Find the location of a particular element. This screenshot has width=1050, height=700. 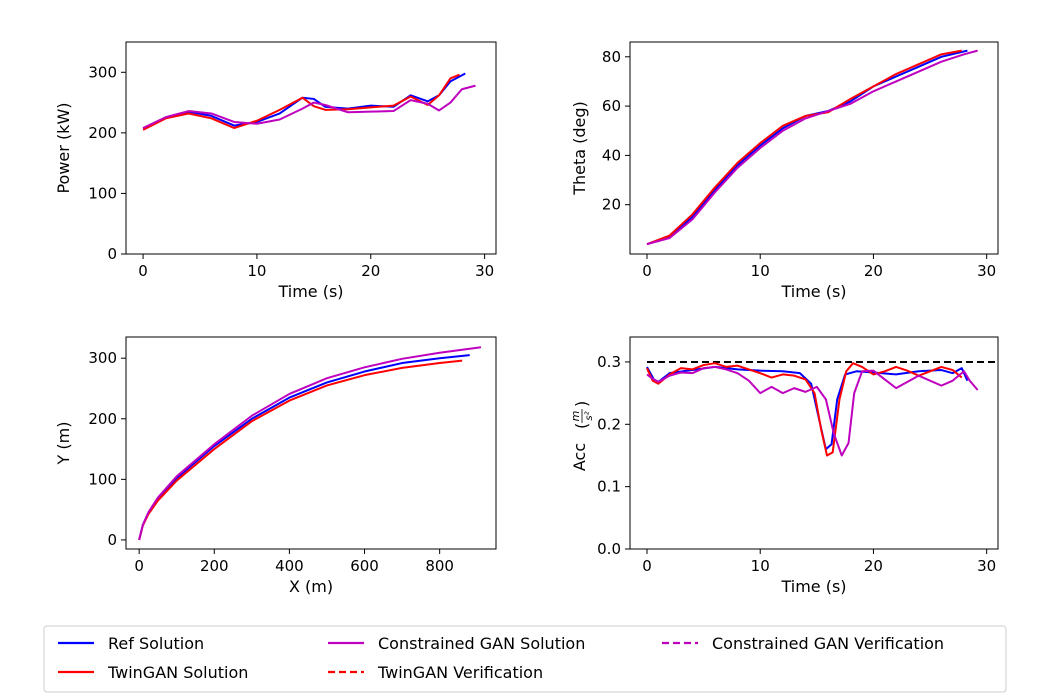

y-axis-label: Power (kW) is located at coordinates (63, 147).